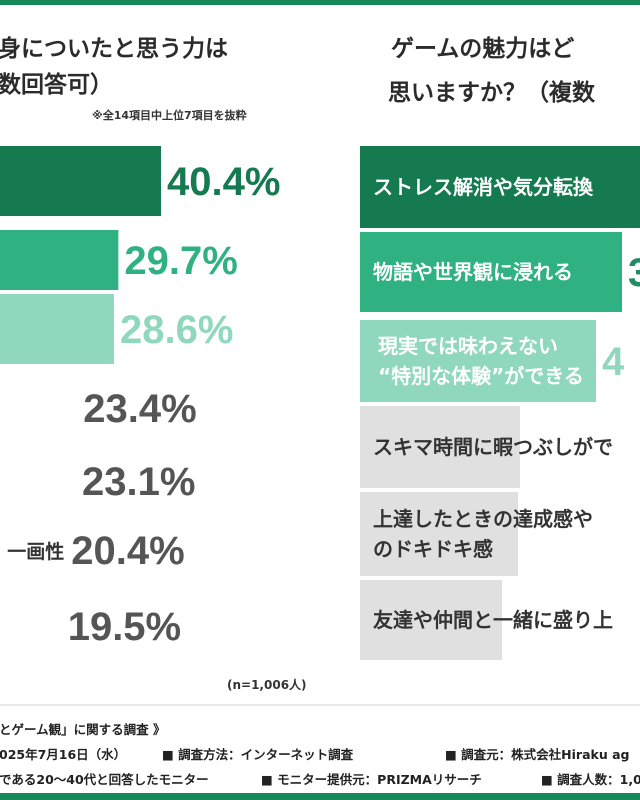 The width and height of the screenshot is (640, 800). What do you see at coordinates (258, 754) in the screenshot?
I see `survey-method: ■ 調査方法：インターネット調査` at bounding box center [258, 754].